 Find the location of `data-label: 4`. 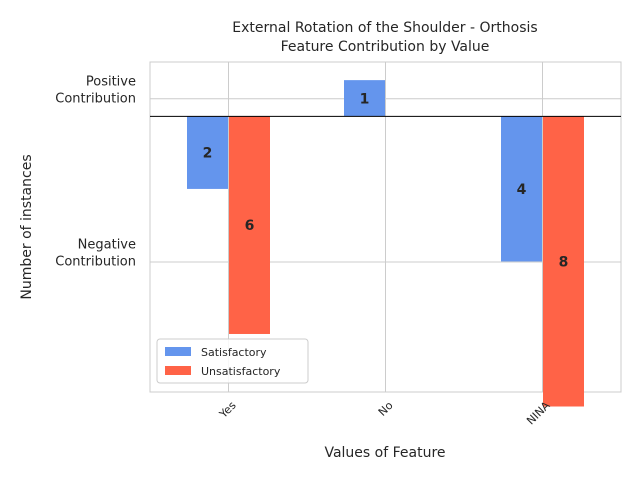

data-label: 4 is located at coordinates (522, 190).